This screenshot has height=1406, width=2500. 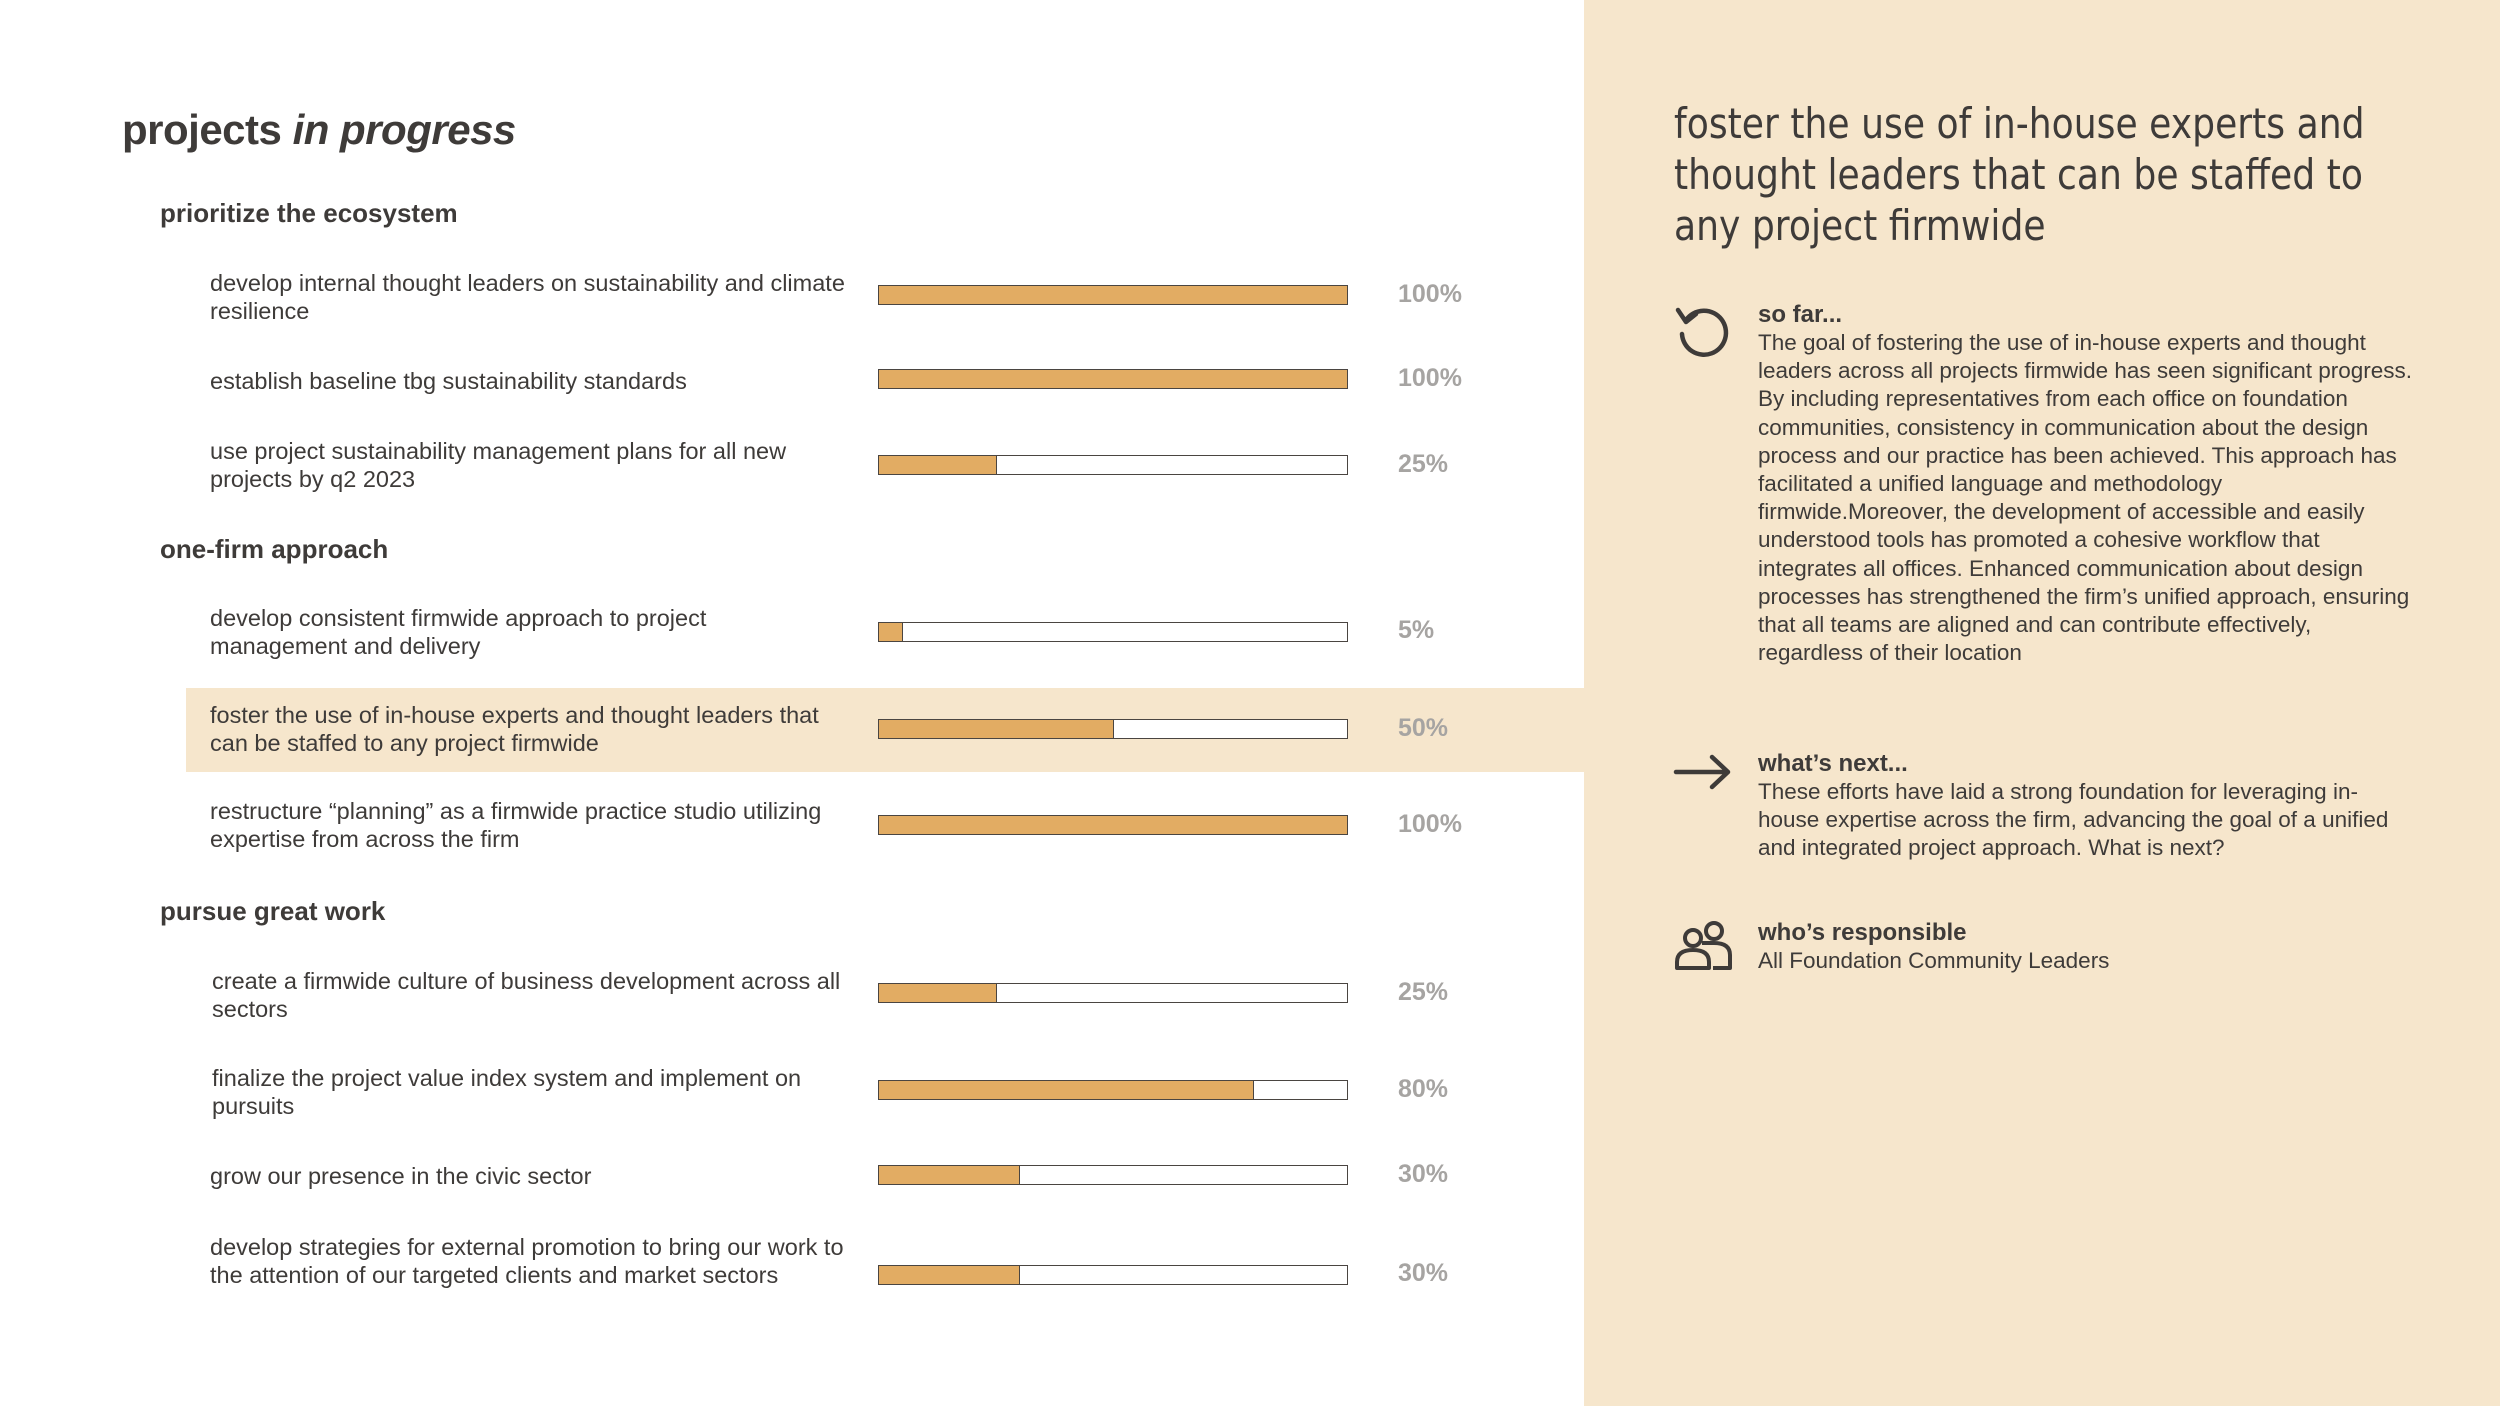 What do you see at coordinates (404, 129) in the screenshot?
I see `page-title-emphasis: in progress` at bounding box center [404, 129].